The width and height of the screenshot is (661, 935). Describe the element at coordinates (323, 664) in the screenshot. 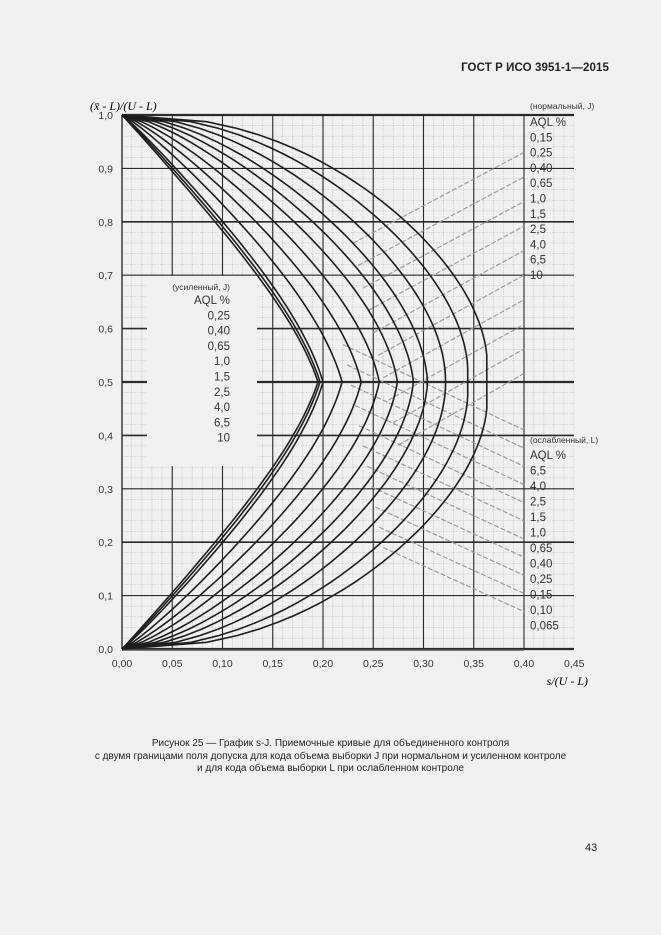

I see `x-tick-label: 0,20` at that location.